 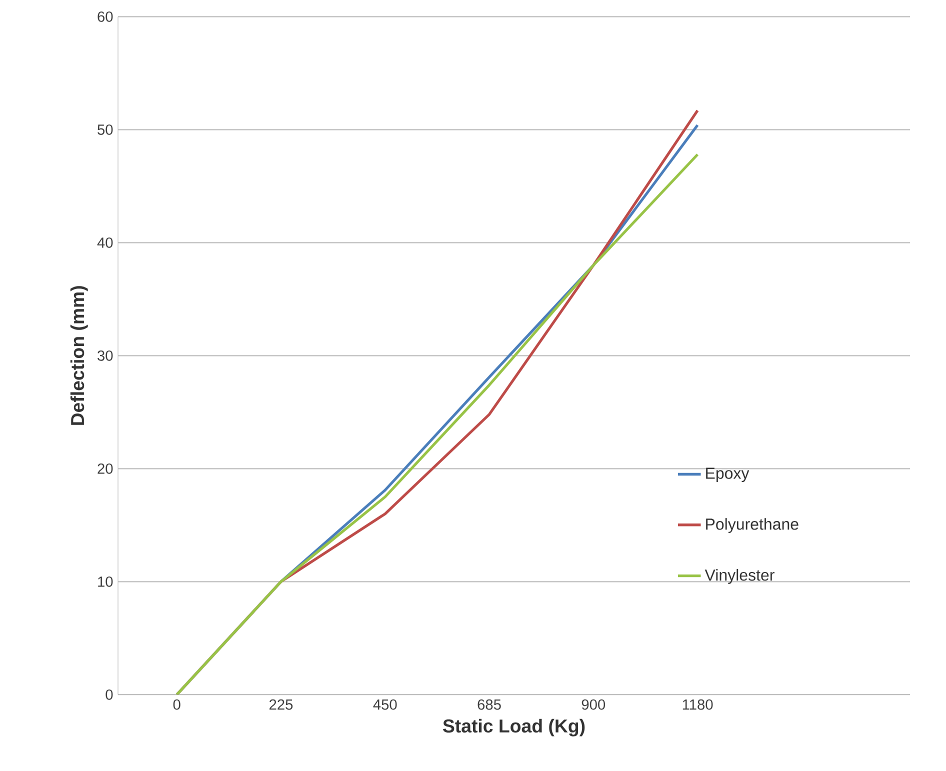 I want to click on y-tick-label: 60, so click(x=105, y=16).